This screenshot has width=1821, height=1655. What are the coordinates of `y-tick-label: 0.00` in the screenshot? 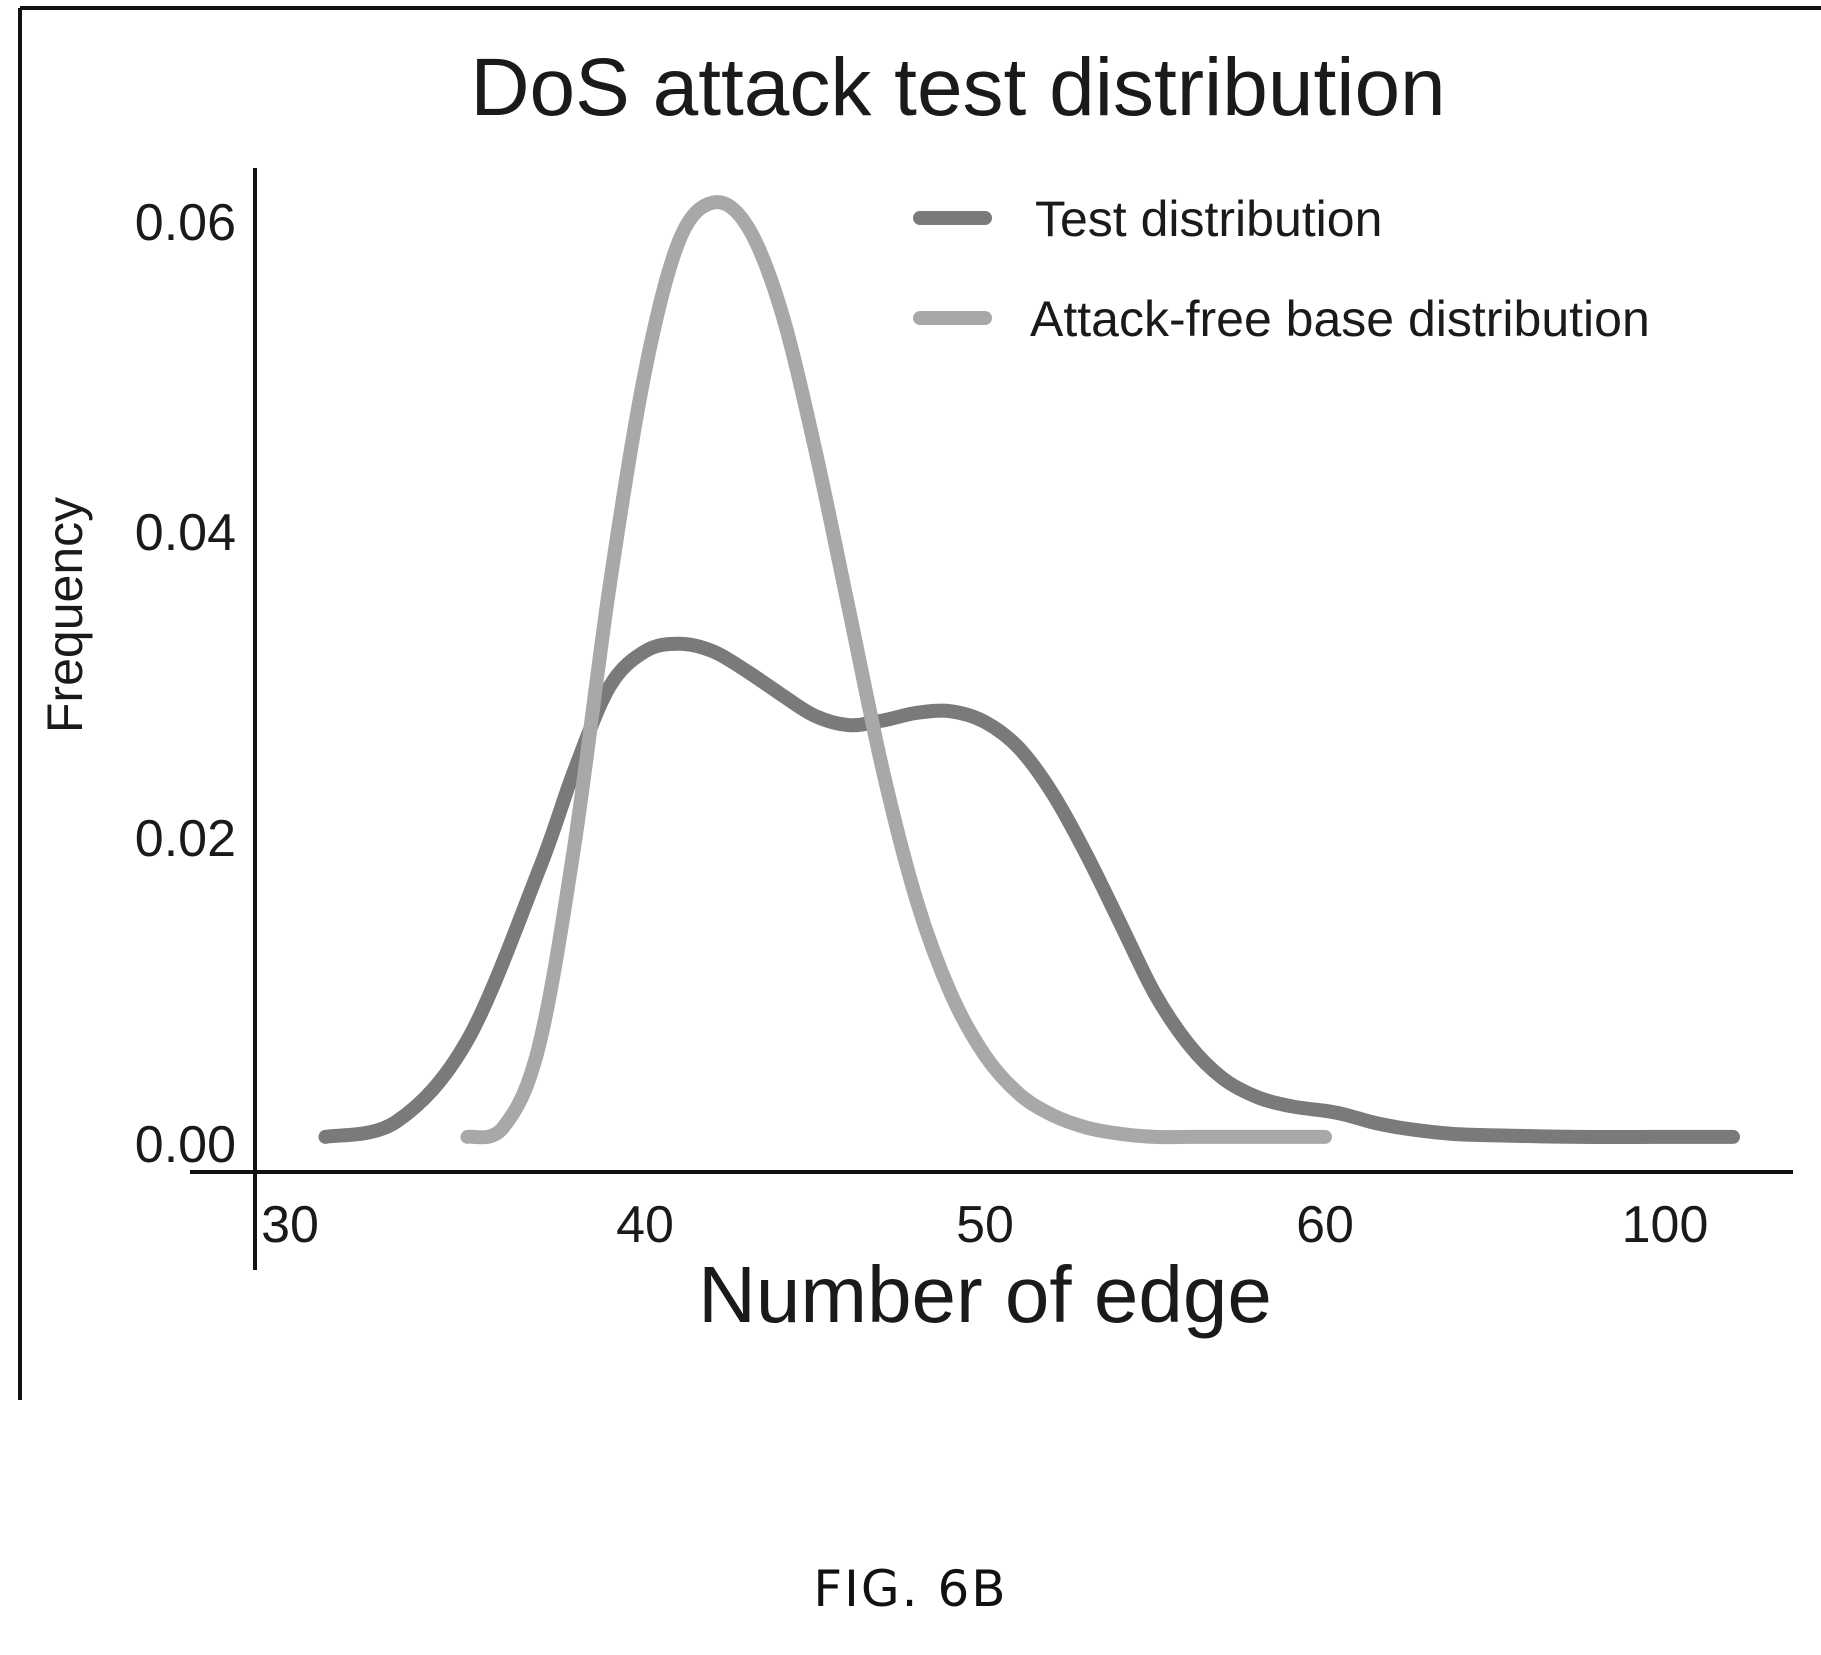 It's located at (185, 1145).